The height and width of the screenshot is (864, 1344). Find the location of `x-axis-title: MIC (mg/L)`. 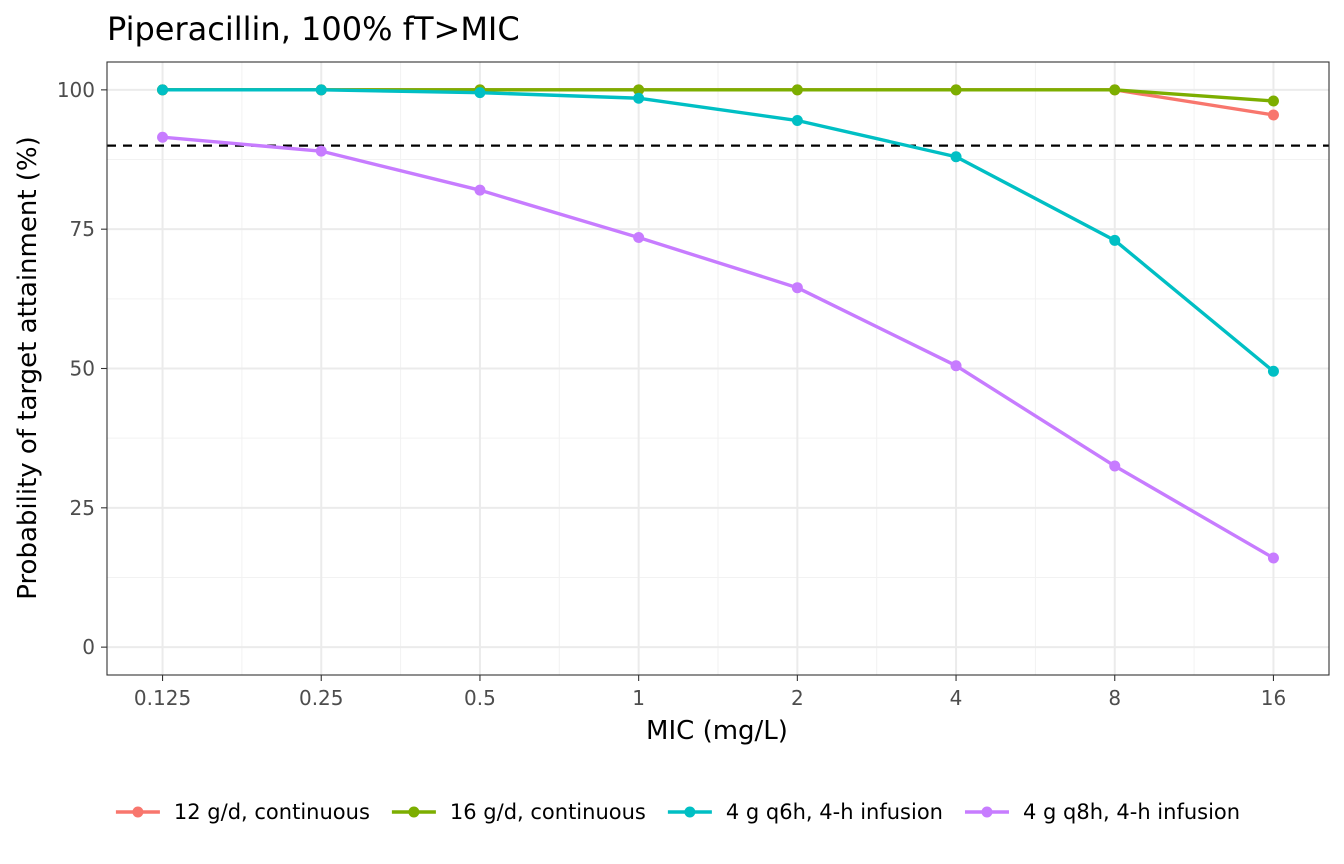

x-axis-title: MIC (mg/L) is located at coordinates (717, 731).